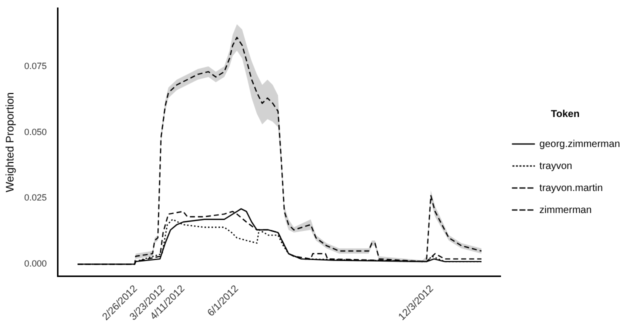 This screenshot has width=640, height=326. I want to click on legend-label: zimmerman, so click(565, 210).